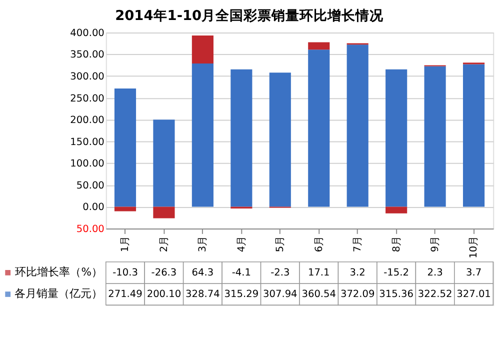 The image size is (500, 341). I want to click on x-tick-label: 6月, so click(319, 244).